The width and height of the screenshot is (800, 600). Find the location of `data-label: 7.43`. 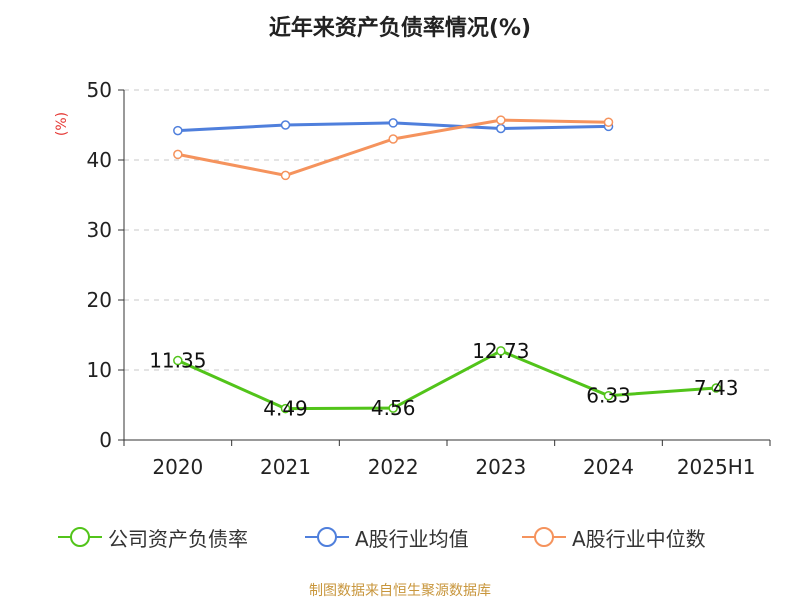

data-label: 7.43 is located at coordinates (716, 388).